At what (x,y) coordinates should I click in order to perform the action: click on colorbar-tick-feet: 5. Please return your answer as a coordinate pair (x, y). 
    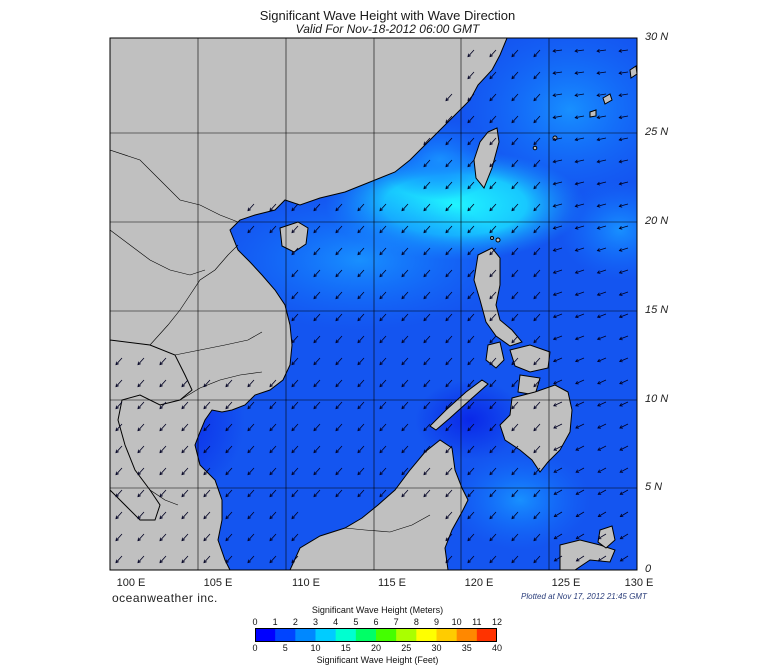
    Looking at the image, I should click on (285, 648).